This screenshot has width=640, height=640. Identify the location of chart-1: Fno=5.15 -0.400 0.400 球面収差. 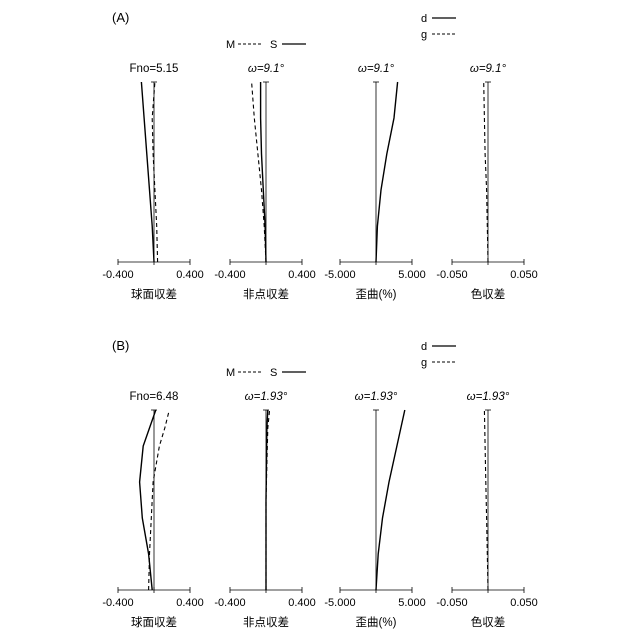
(152, 182).